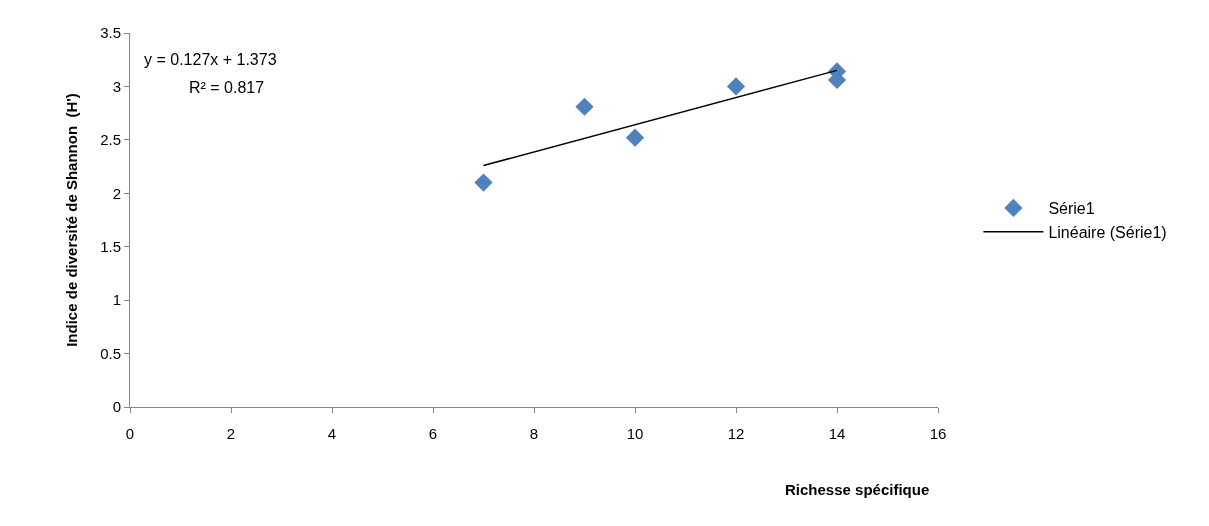 This screenshot has width=1209, height=526. What do you see at coordinates (210, 59) in the screenshot?
I see `annotation: y = 0.127x + 1.373` at bounding box center [210, 59].